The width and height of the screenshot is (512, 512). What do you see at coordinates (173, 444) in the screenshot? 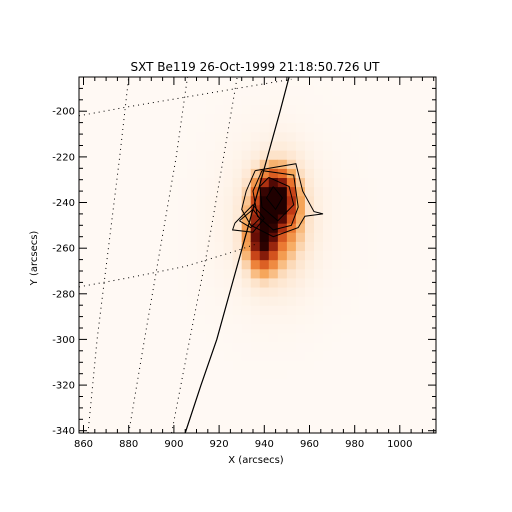
I see `x-tick-label: 900` at bounding box center [173, 444].